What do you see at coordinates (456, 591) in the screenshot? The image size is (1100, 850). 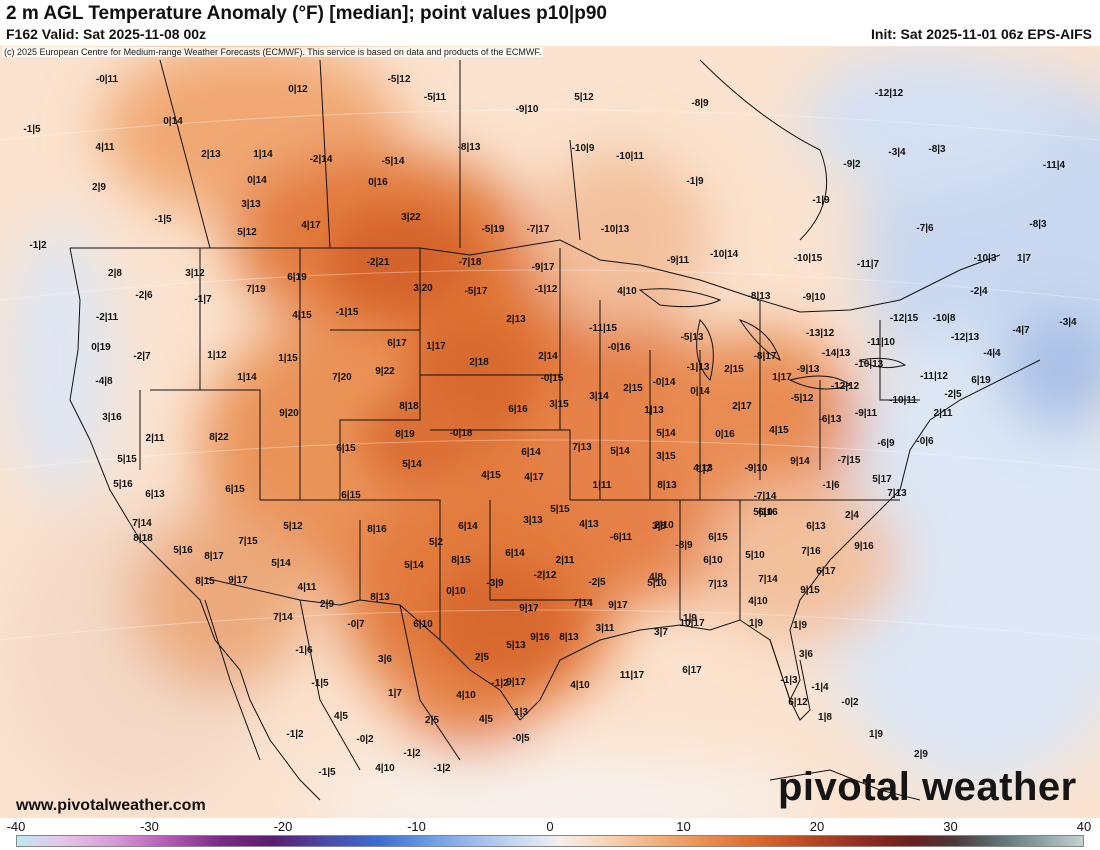 I see `point-value: 0|10` at bounding box center [456, 591].